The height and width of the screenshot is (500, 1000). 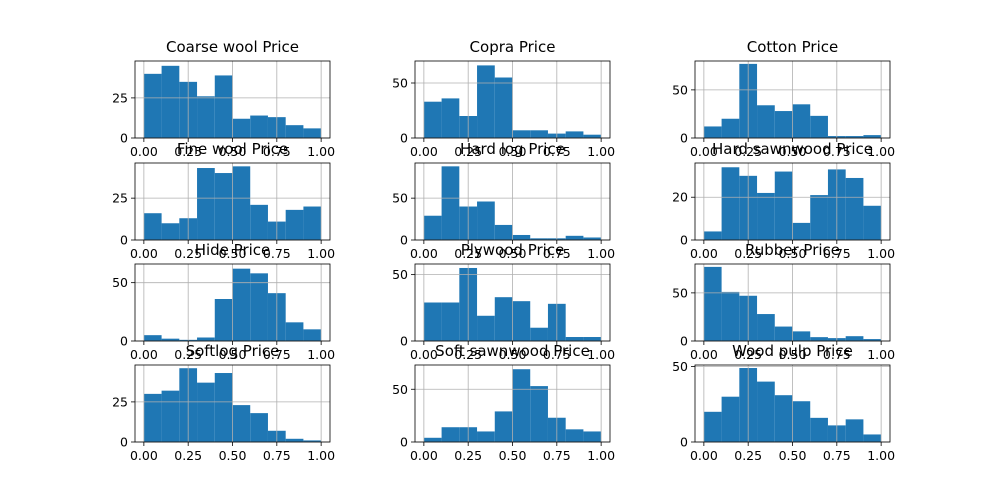 I want to click on subplot-10: 0.00 0.25 0.50 0.75 1.00 0 25 Softlog Price, so click(x=223, y=402).